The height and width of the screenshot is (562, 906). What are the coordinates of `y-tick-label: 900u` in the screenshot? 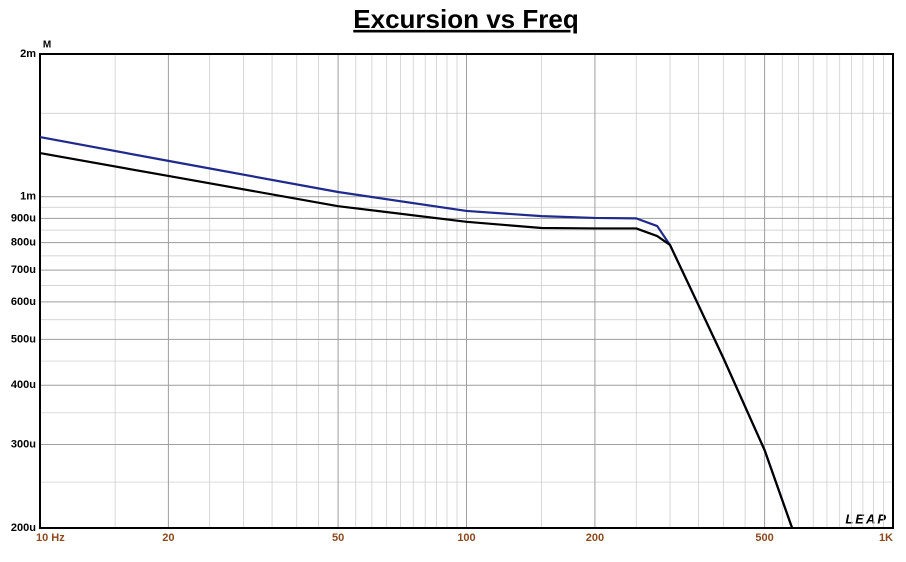 It's located at (23, 218).